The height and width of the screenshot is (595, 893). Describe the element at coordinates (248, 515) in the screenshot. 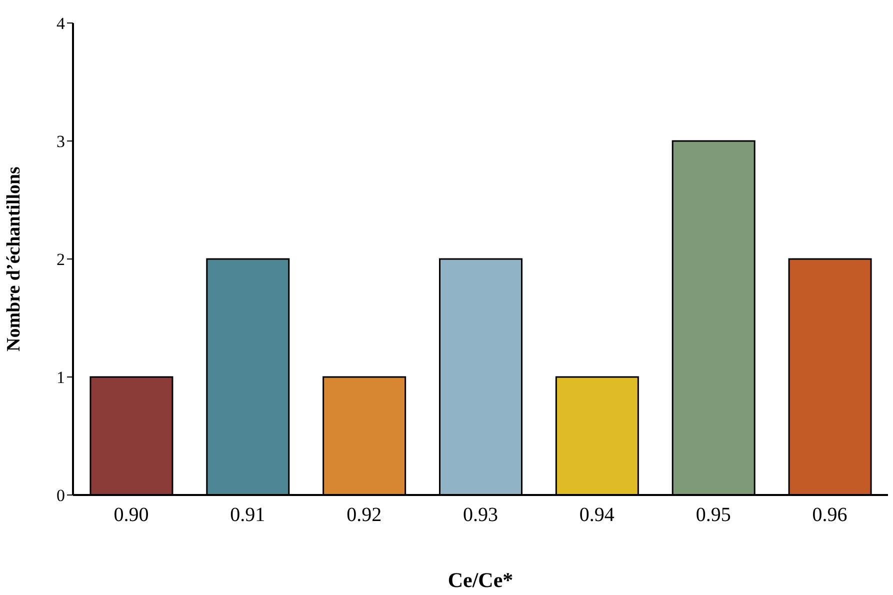

I see `x-tick-label: 0.91` at that location.